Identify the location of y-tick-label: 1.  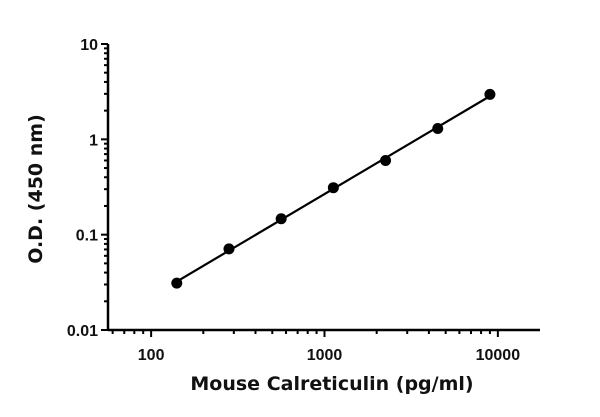
(93, 140).